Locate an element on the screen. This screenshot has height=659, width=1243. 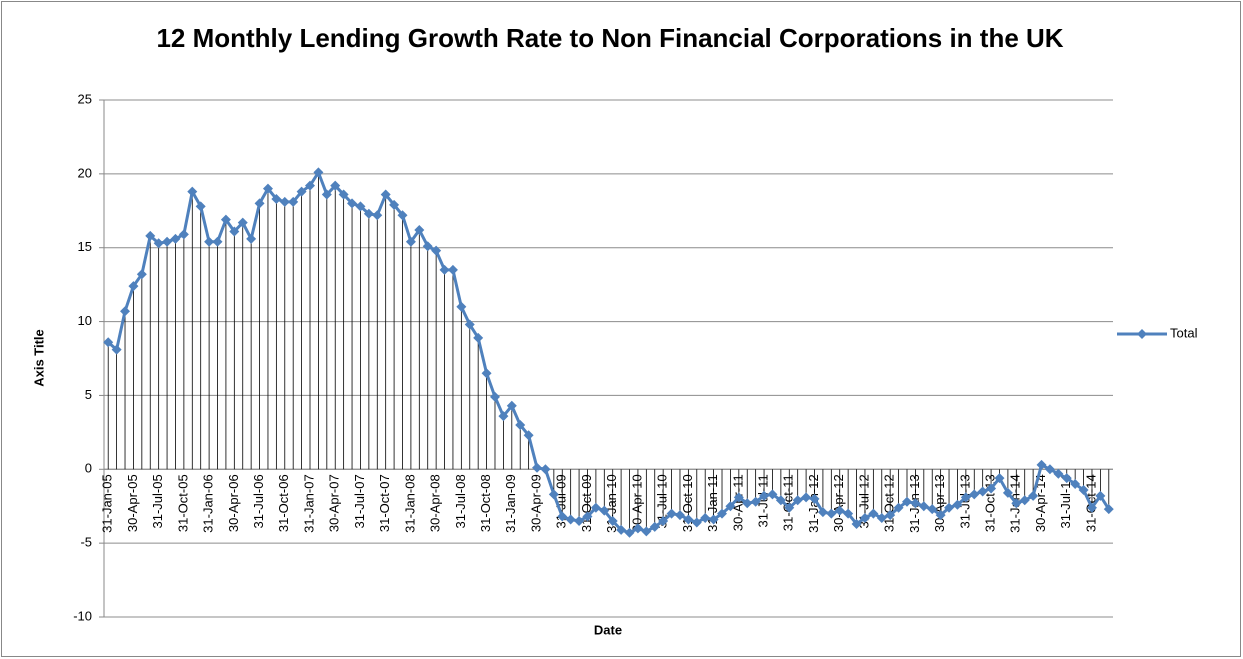
x-tick-label: 30-Apr-06 is located at coordinates (233, 503).